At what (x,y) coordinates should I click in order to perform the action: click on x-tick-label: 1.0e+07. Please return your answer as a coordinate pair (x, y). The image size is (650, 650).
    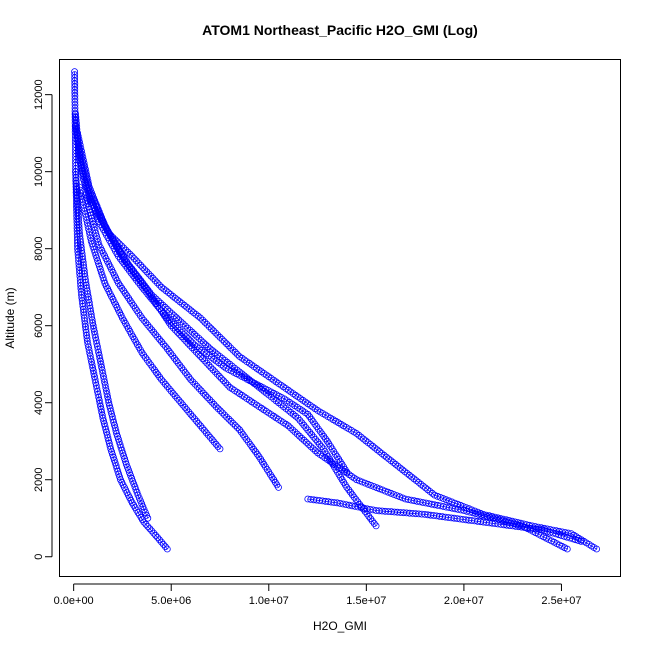
    Looking at the image, I should click on (269, 601).